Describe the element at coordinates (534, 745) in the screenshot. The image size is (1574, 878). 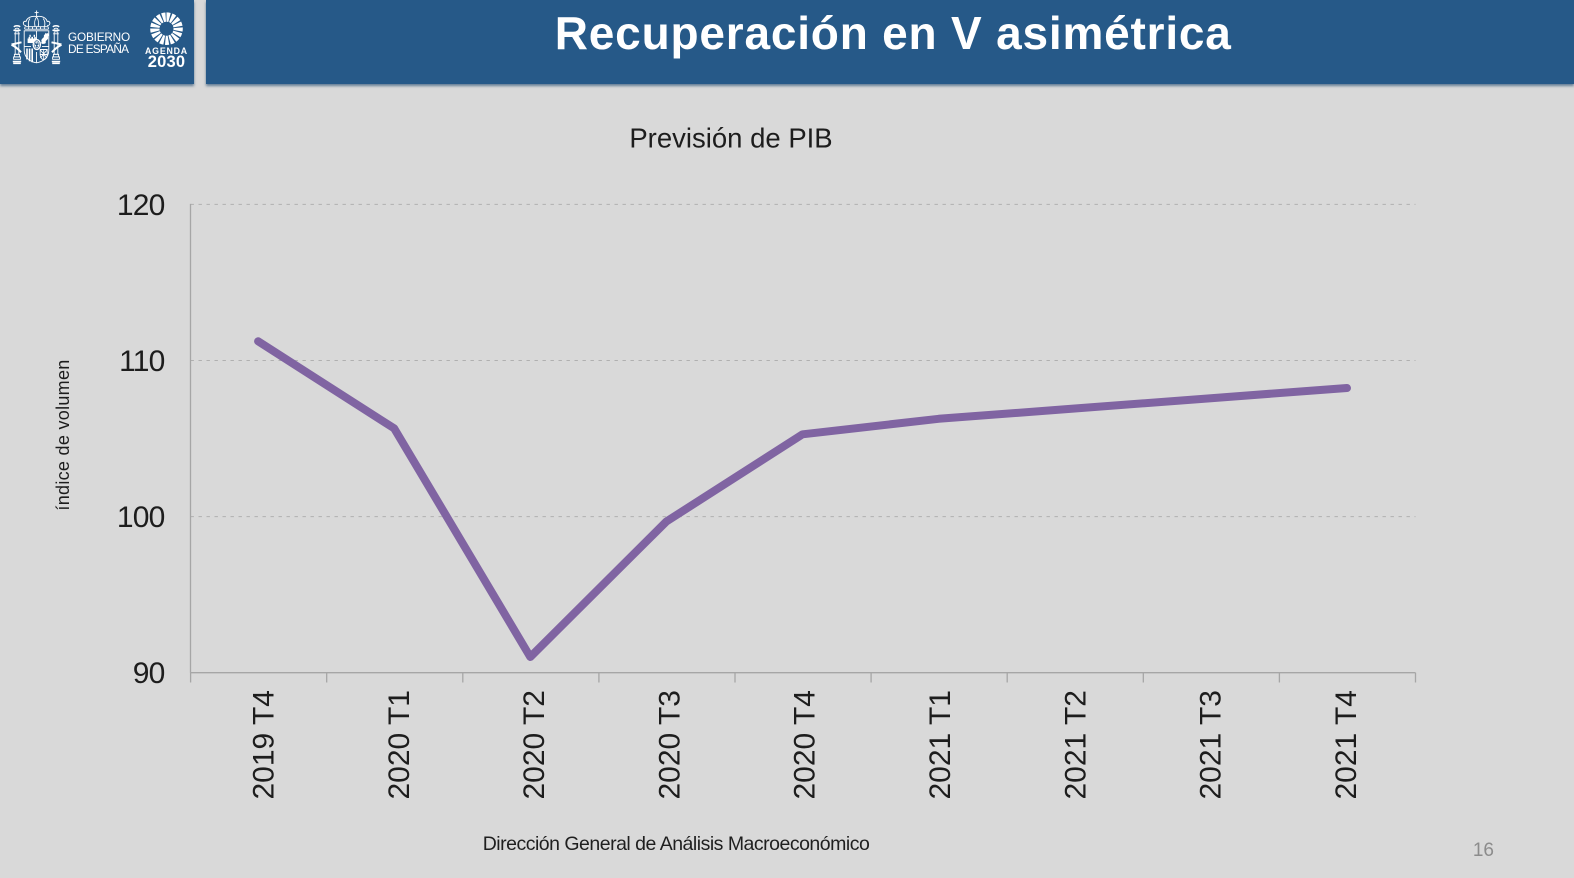
I see `svg-text: 2020 T2` at that location.